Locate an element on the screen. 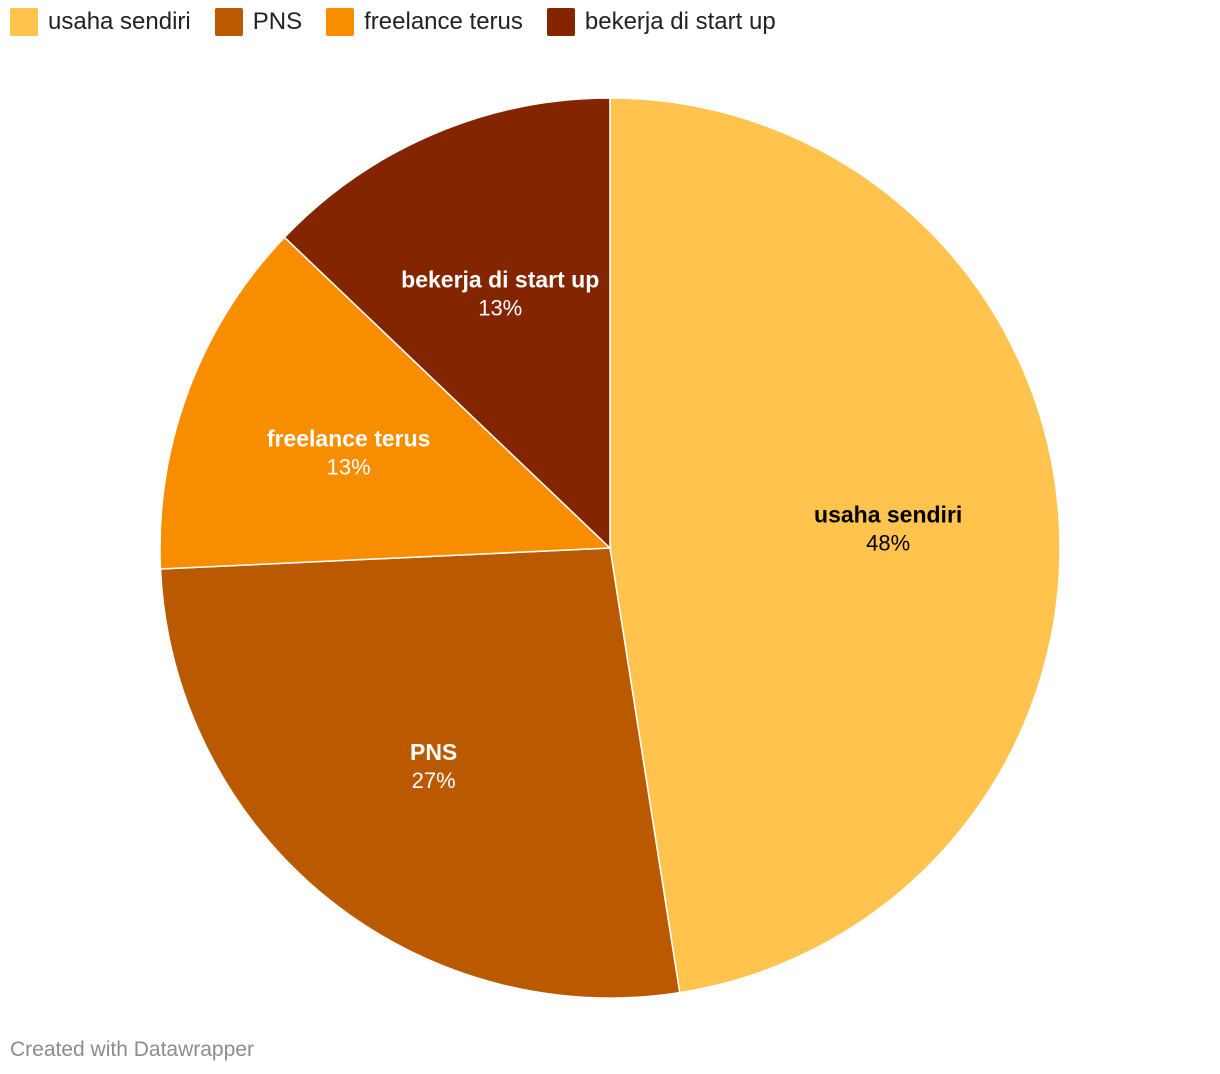 The image size is (1220, 1074). slice-value-pns: 27% is located at coordinates (434, 780).